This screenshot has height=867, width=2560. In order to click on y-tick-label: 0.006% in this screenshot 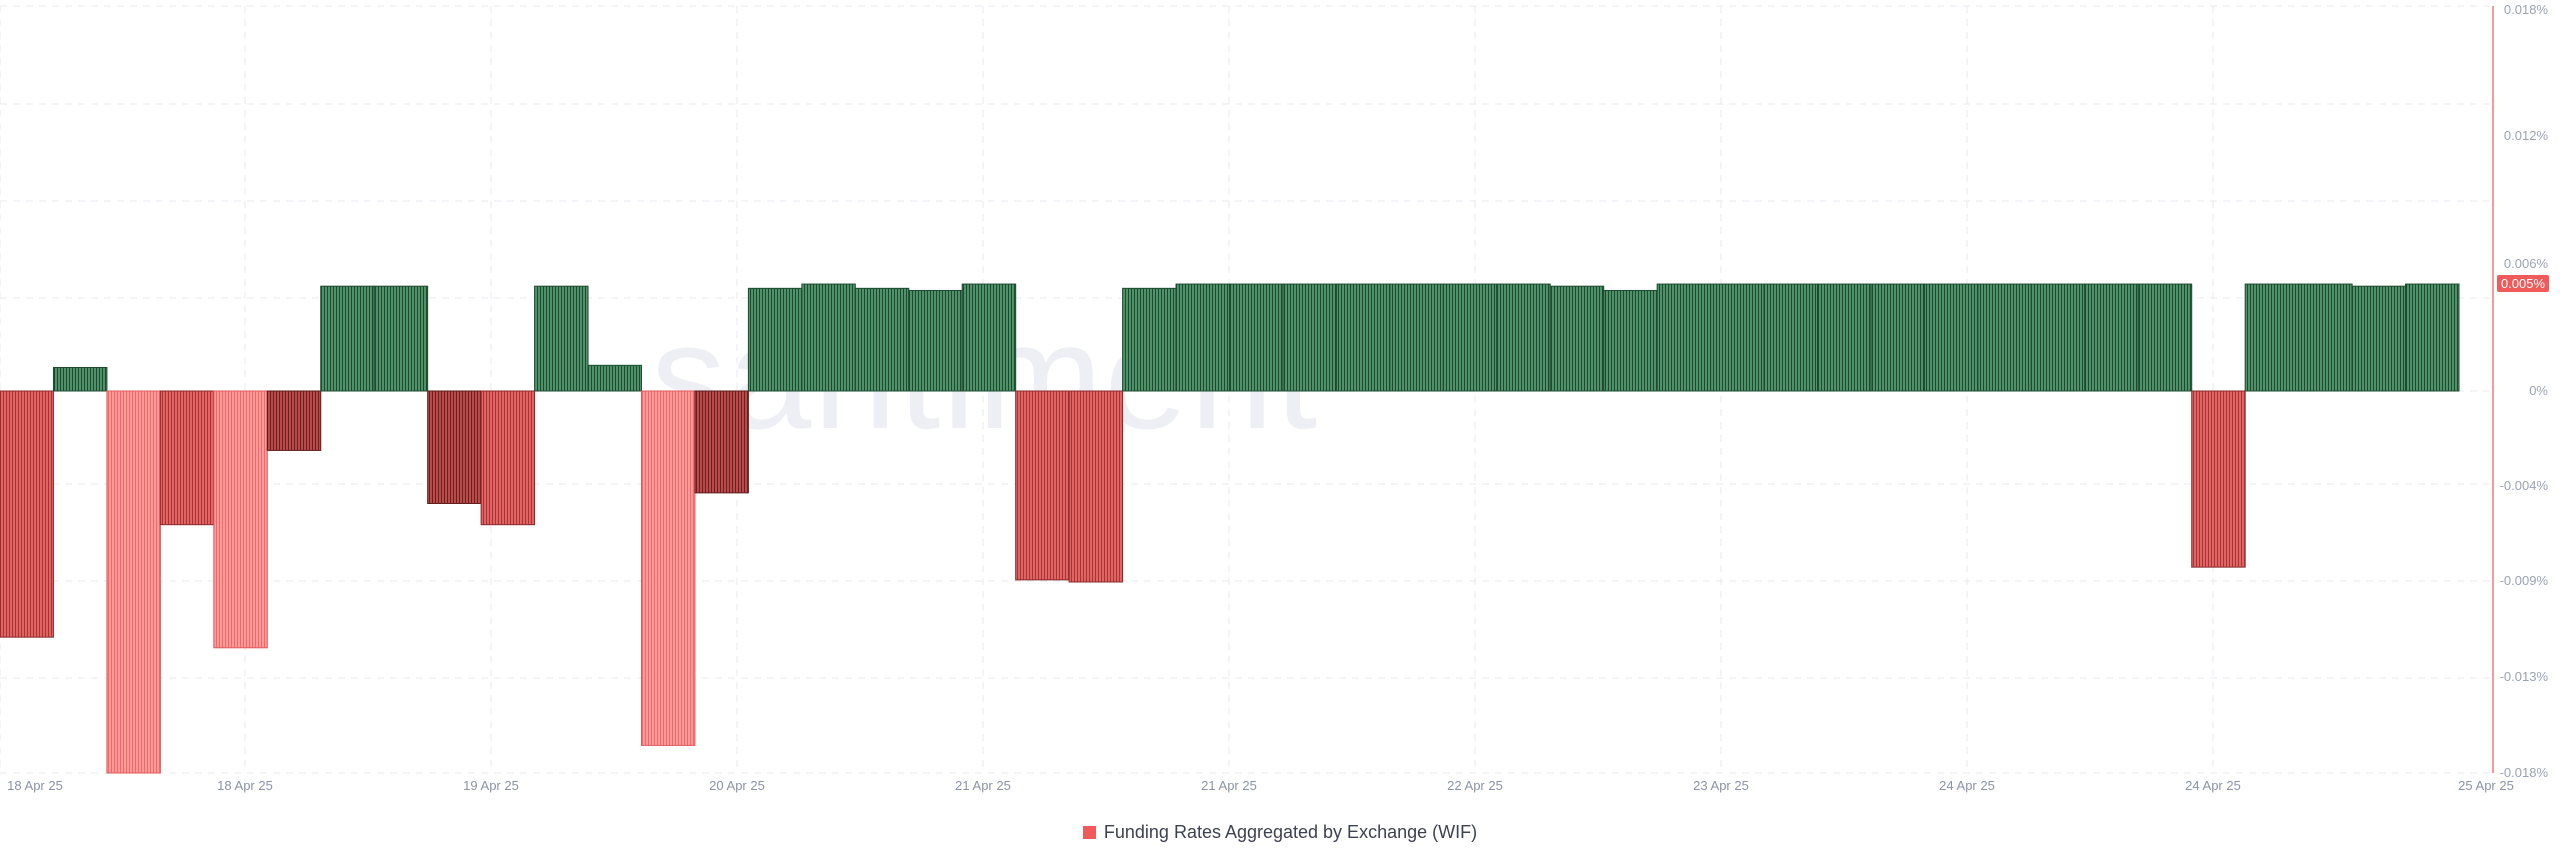, I will do `click(2526, 263)`.